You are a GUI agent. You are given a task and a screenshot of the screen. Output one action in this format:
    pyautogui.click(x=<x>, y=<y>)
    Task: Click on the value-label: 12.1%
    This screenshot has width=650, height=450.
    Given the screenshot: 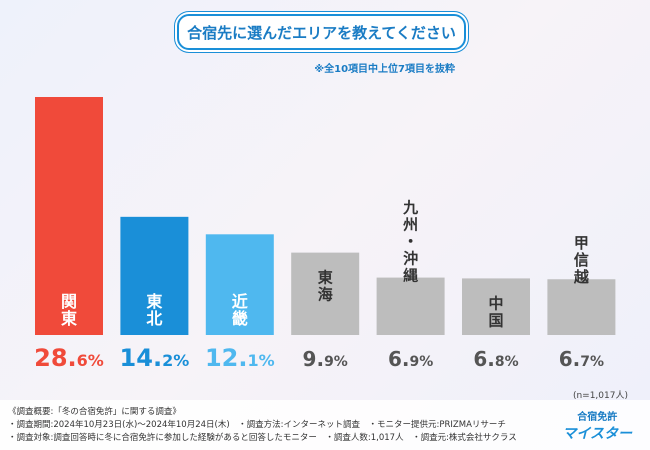 What is the action you would take?
    pyautogui.click(x=240, y=358)
    